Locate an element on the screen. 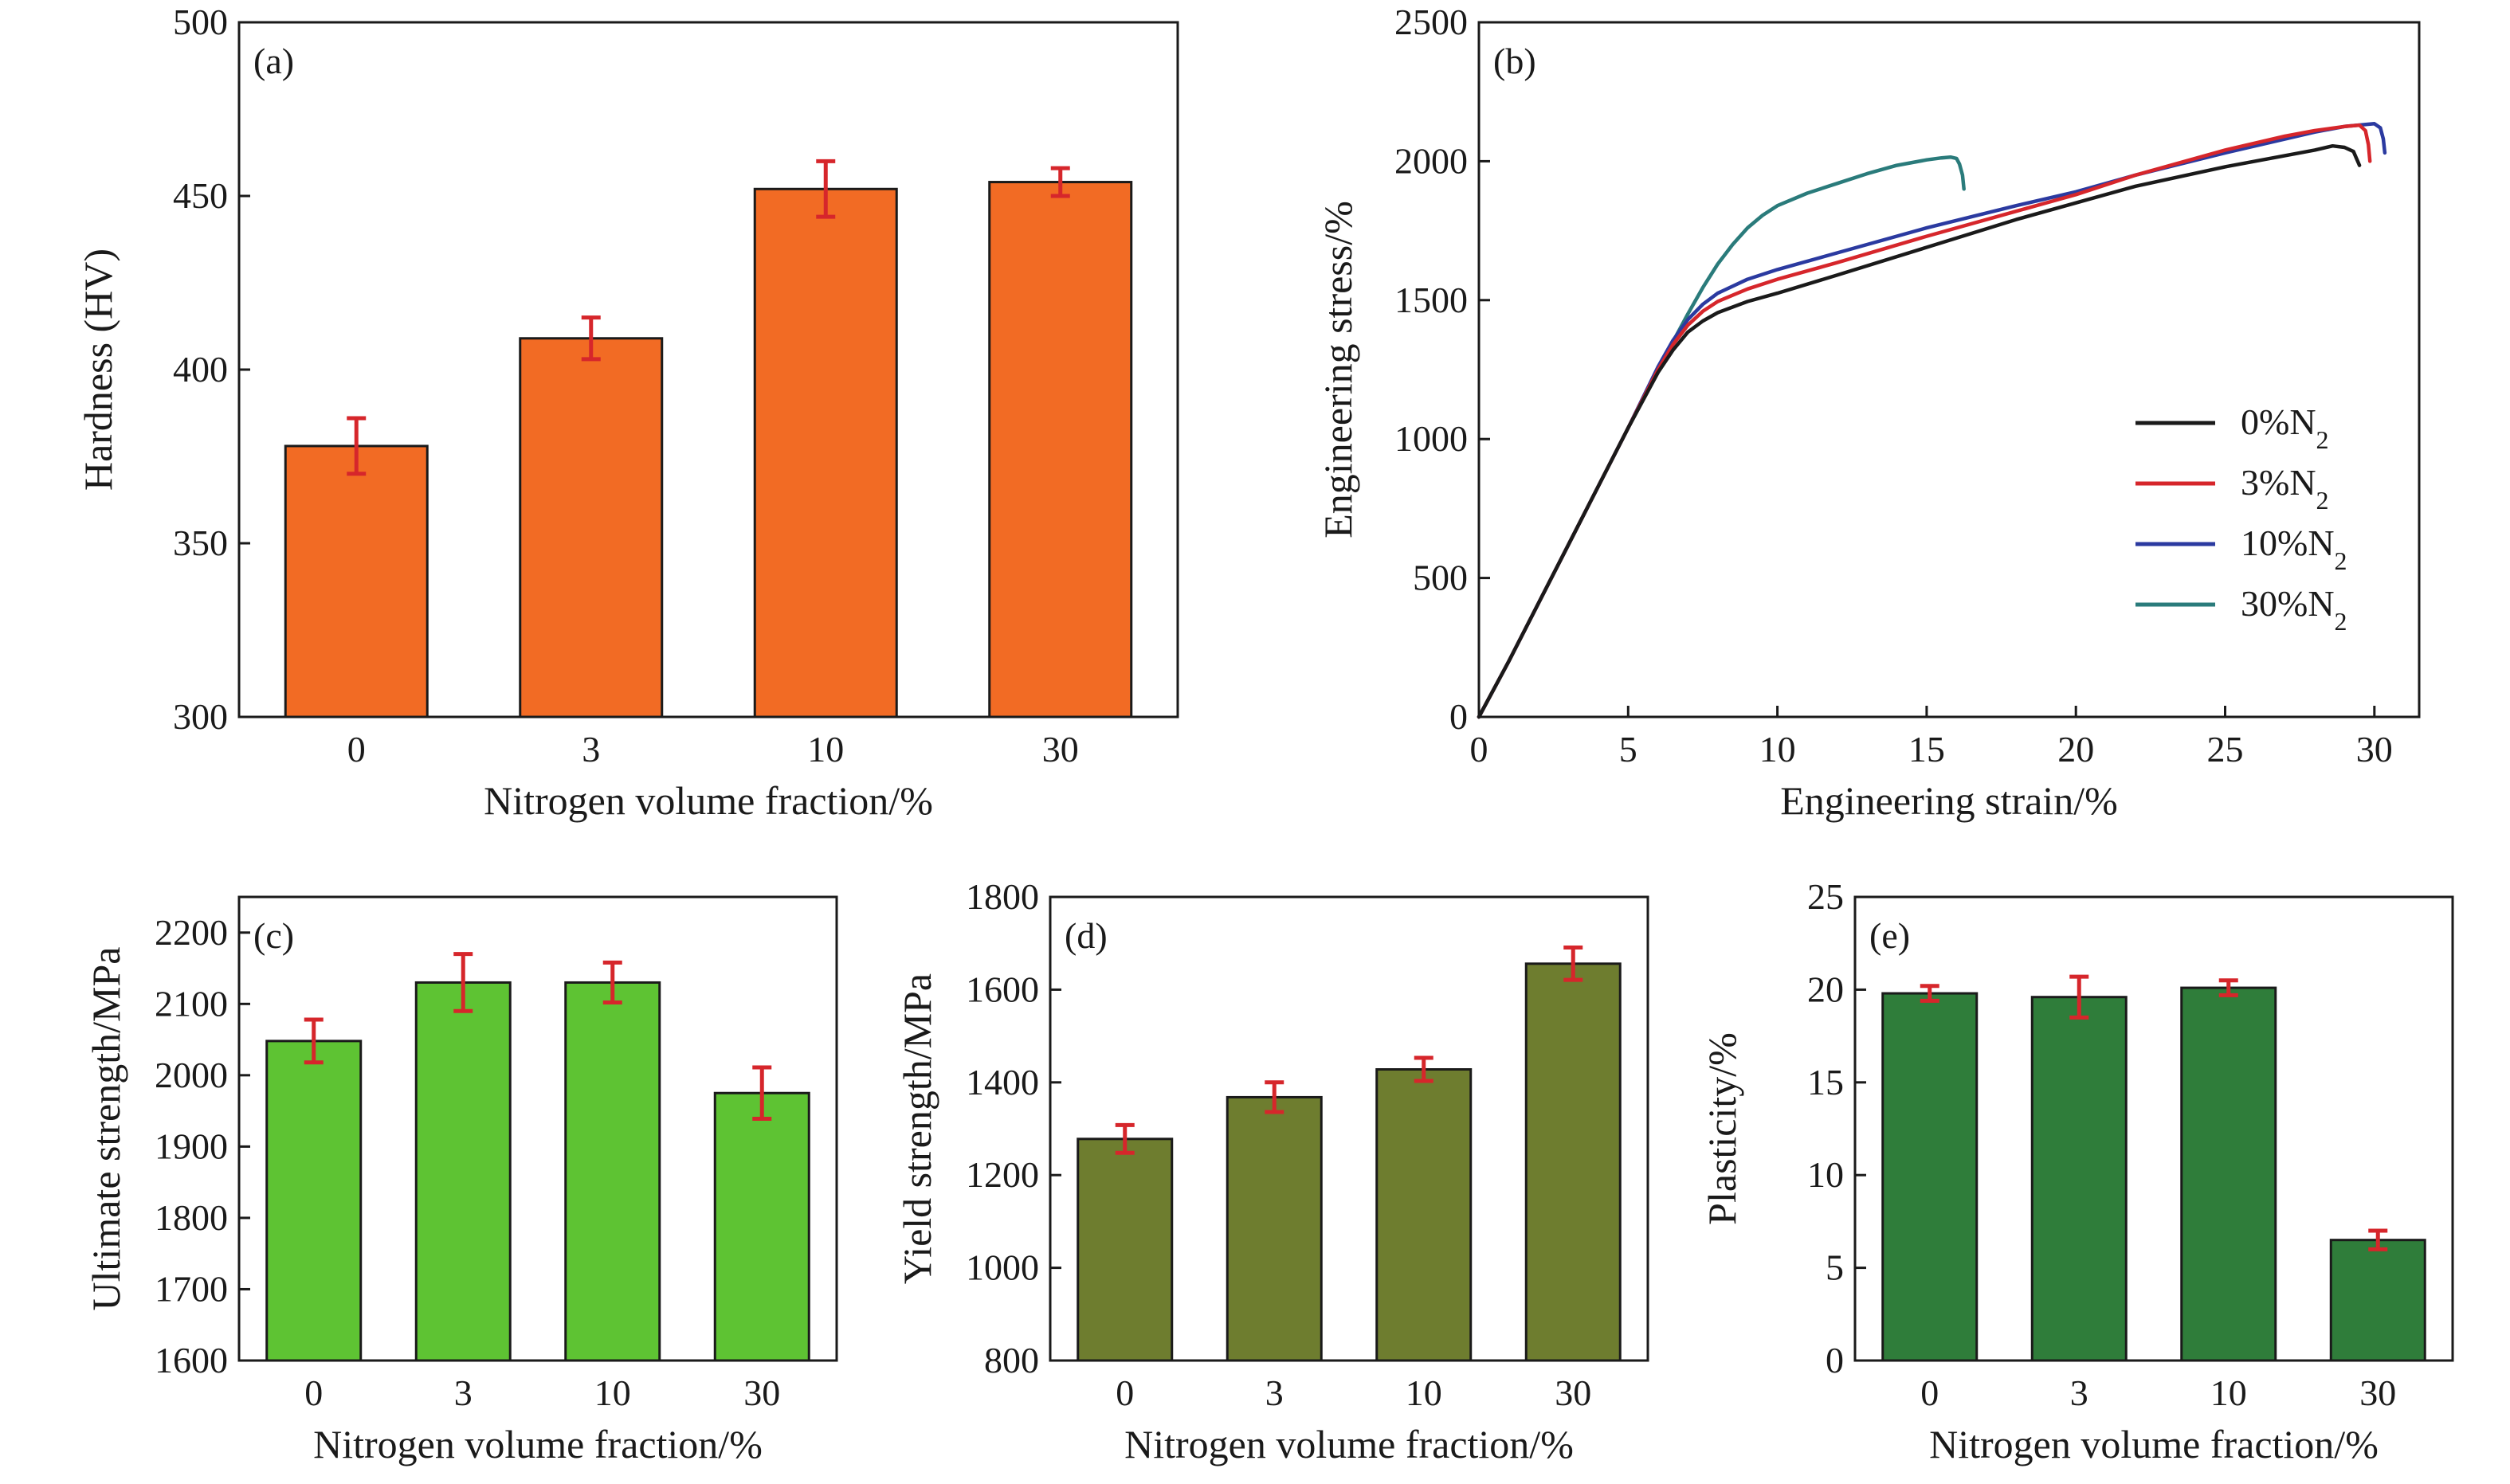 This screenshot has width=2510, height=1484. y-axis-title: Hardness (HV) is located at coordinates (98, 370).